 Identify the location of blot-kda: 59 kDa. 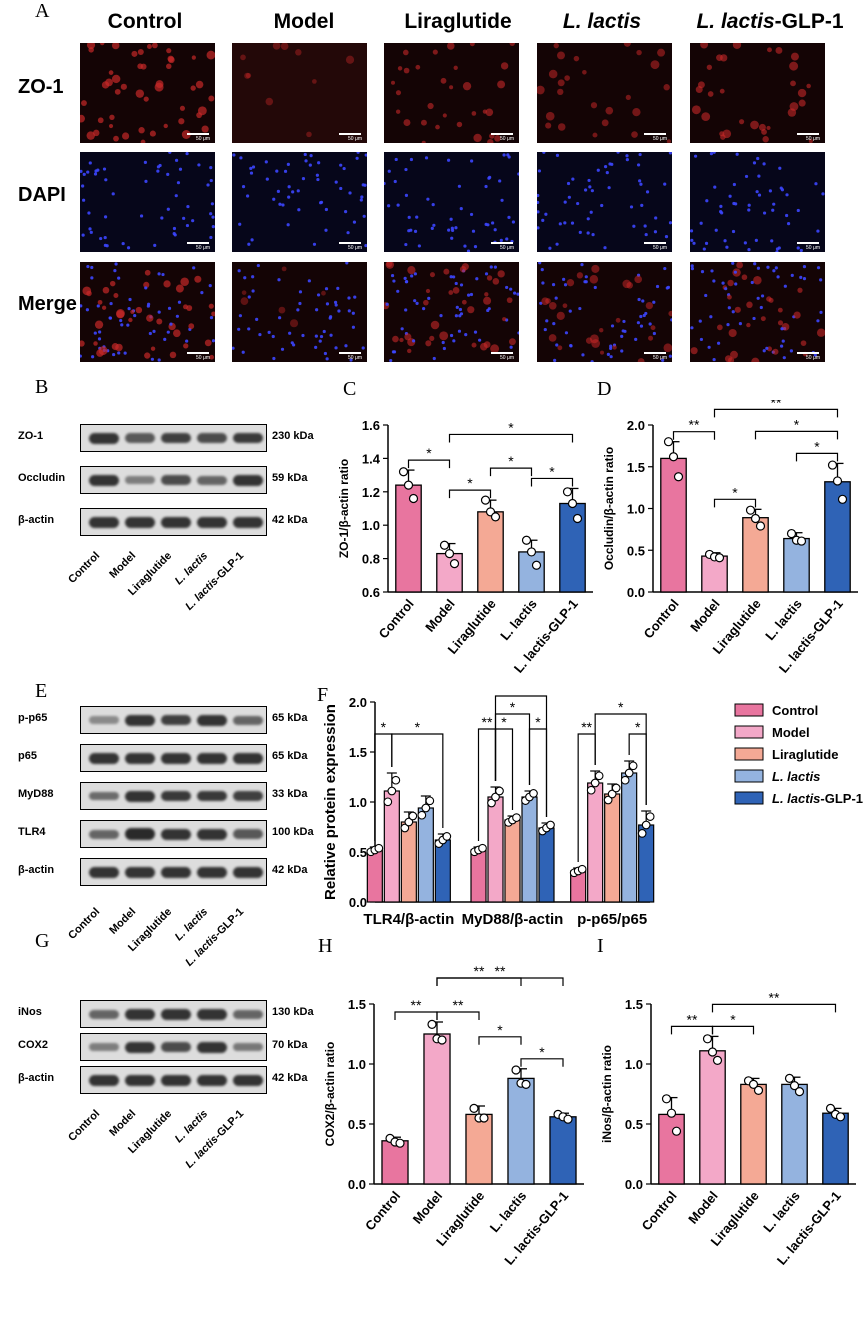
(290, 478).